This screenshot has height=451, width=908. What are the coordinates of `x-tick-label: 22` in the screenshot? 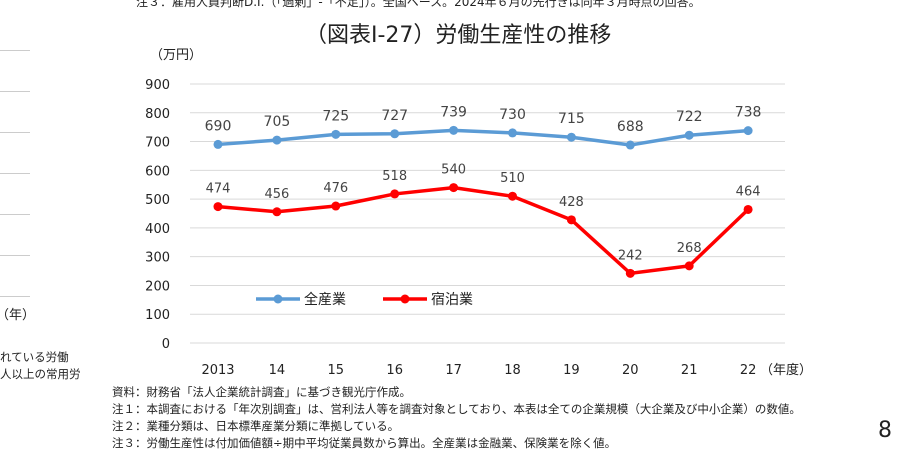 It's located at (748, 370).